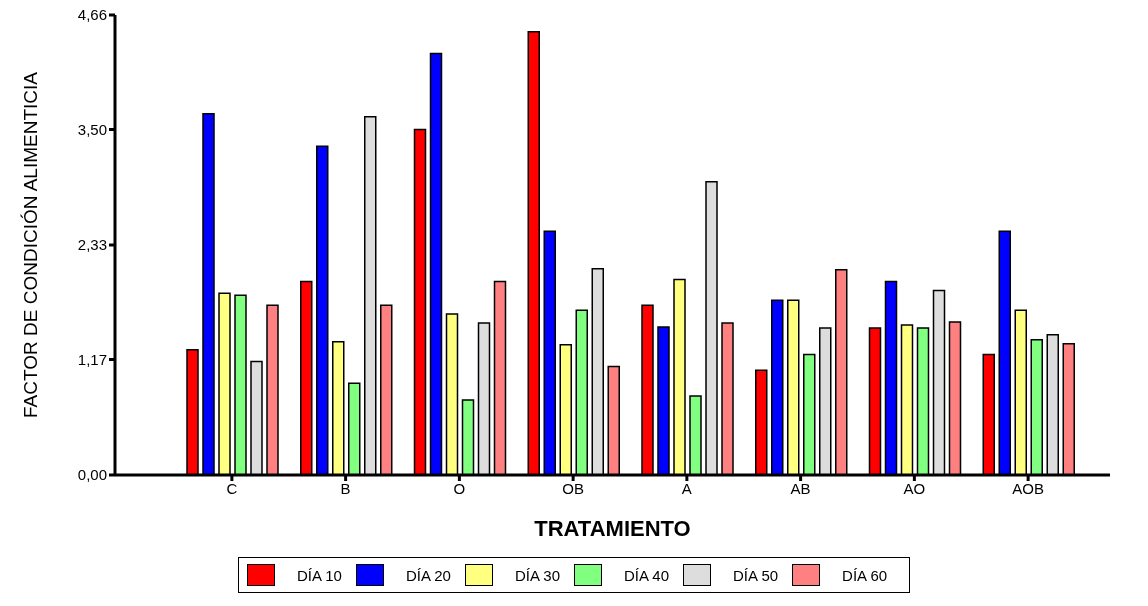 The width and height of the screenshot is (1148, 606). Describe the element at coordinates (30, 244) in the screenshot. I see `y-axis-title: FACTOR DE CONDICIÓN ALIMENTICIA` at that location.